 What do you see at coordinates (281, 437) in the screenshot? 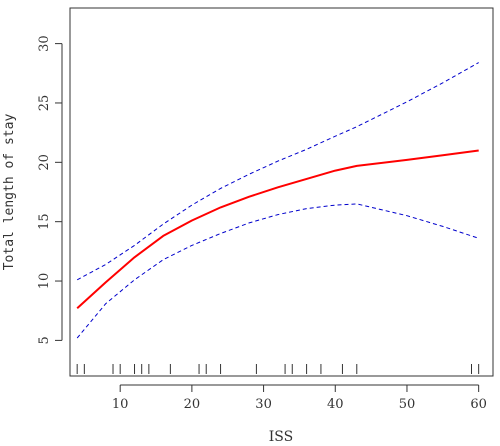
I see `x-axis-label: ISS` at bounding box center [281, 437].